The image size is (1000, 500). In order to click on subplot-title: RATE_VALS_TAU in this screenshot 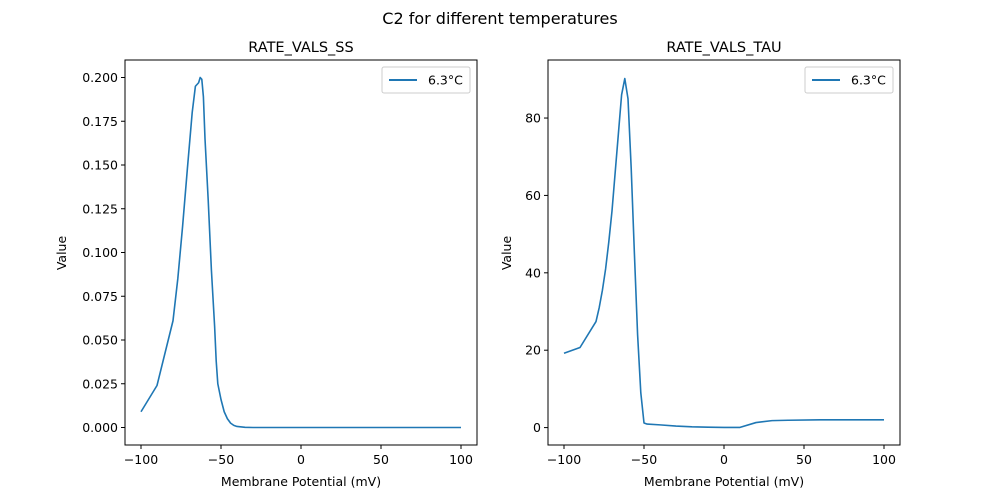, I will do `click(723, 48)`.